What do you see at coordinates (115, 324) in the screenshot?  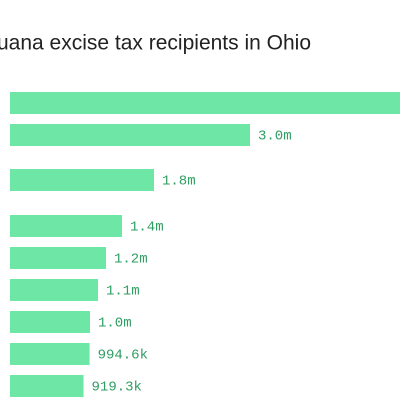 I see `value-label: 1.0m` at bounding box center [115, 324].